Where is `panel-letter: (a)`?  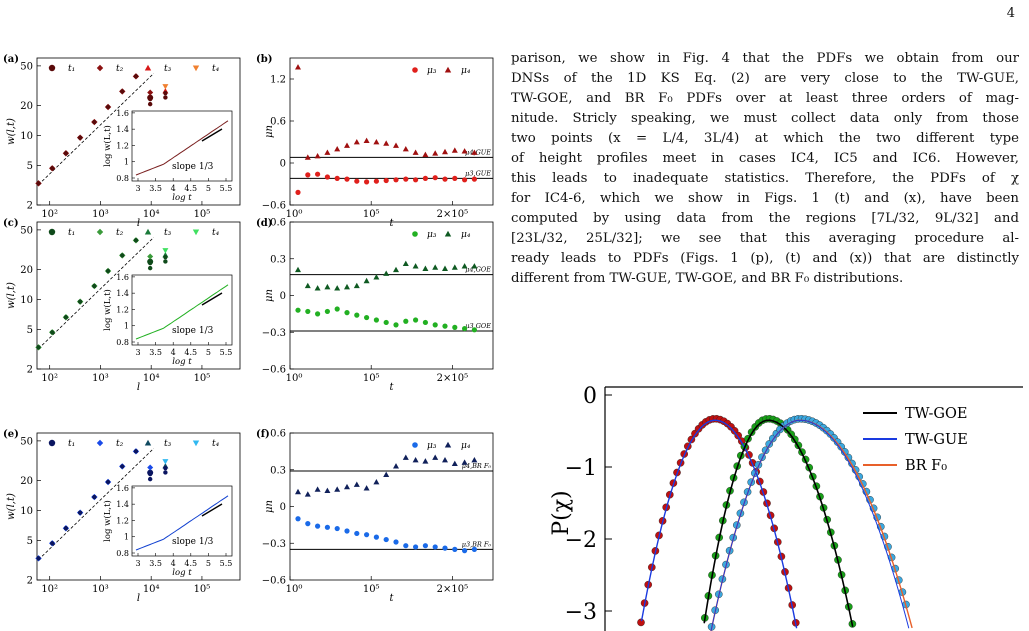 panel-letter: (a) is located at coordinates (11, 59).